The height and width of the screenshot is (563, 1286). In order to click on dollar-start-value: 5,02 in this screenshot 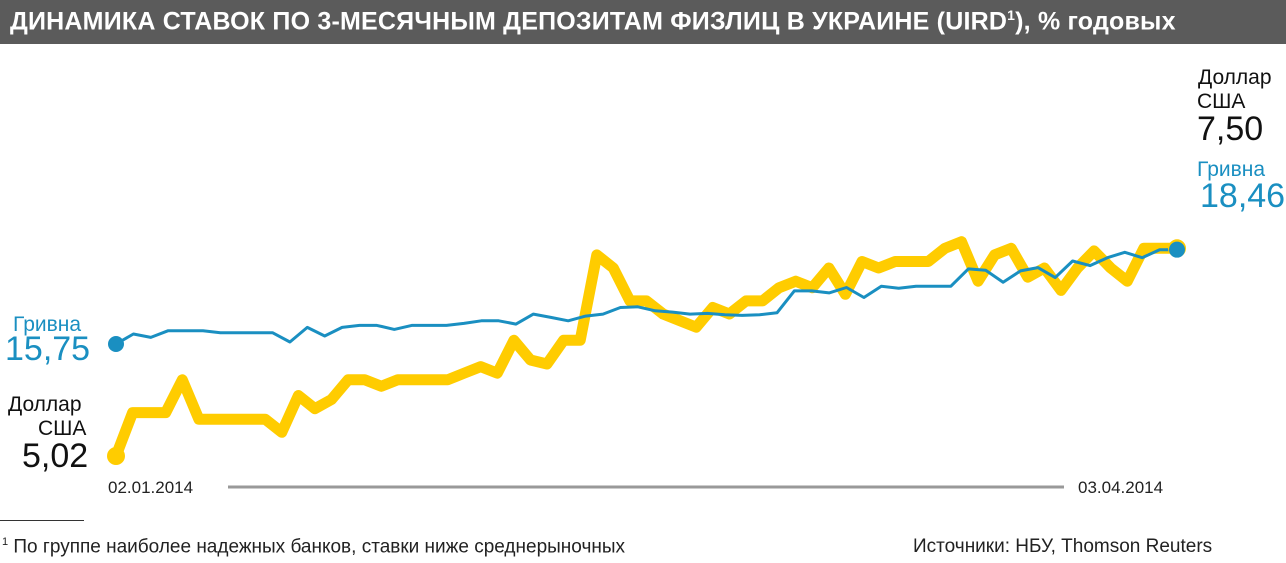, I will do `click(55, 456)`.